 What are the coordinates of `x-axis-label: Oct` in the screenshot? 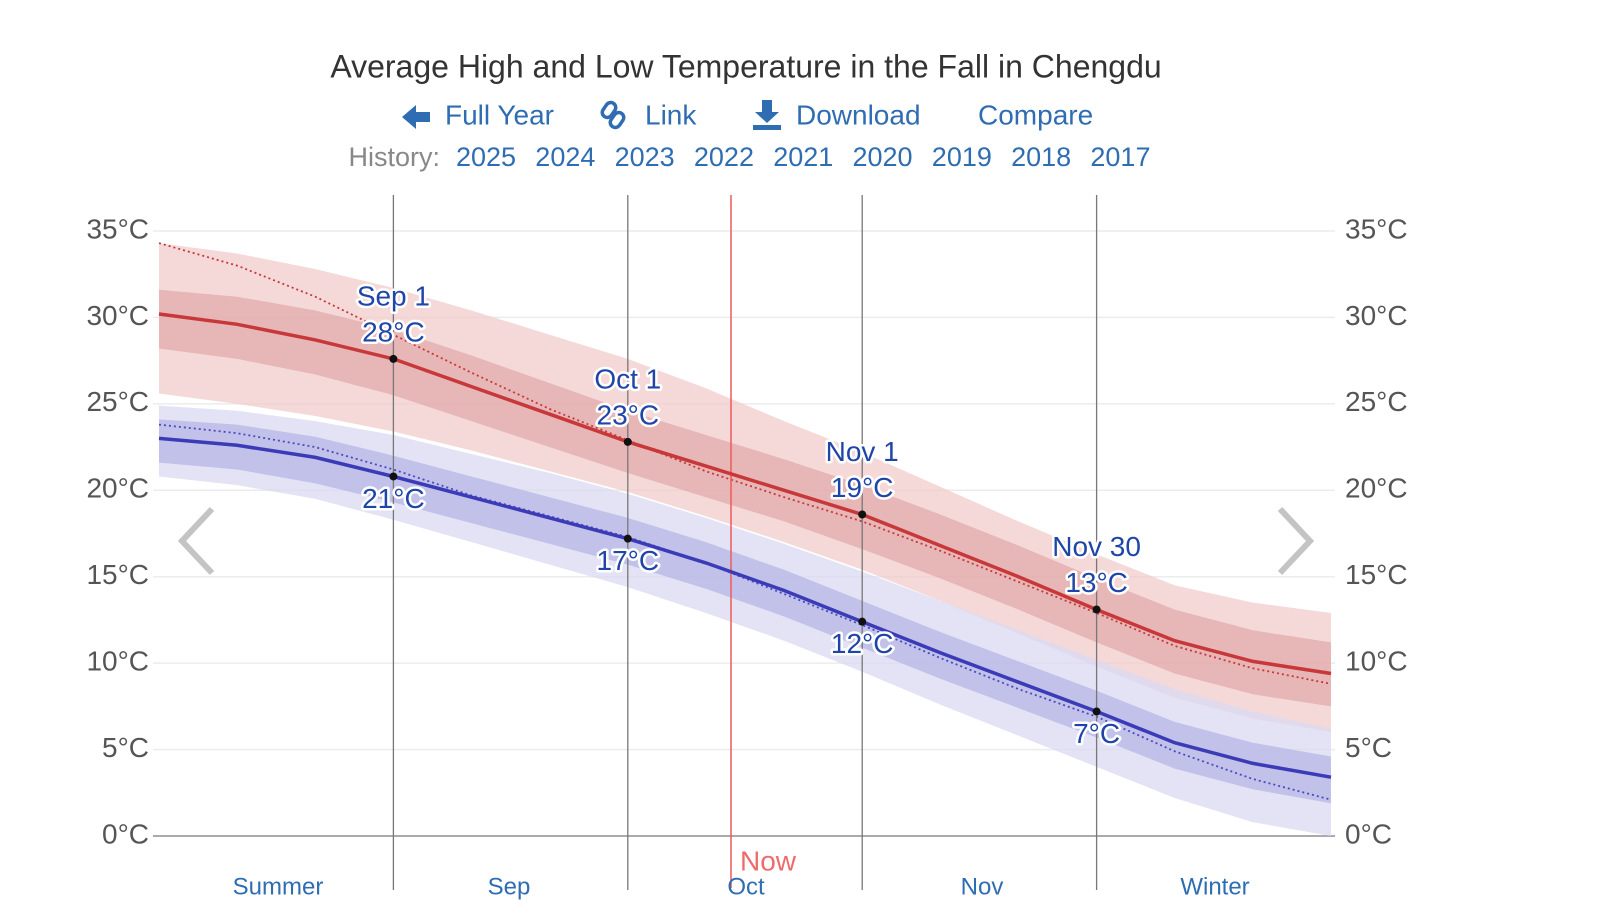 It's located at (746, 886).